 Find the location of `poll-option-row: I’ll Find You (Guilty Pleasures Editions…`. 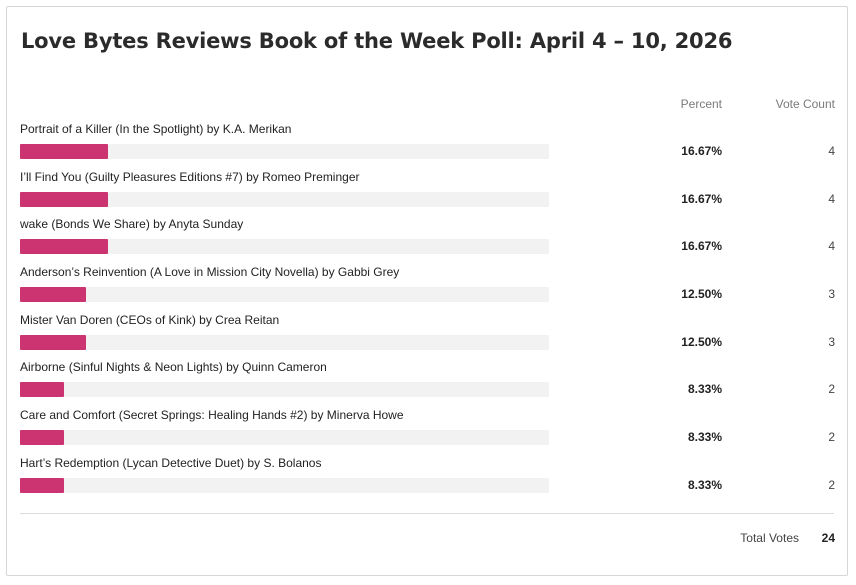

poll-option-row: I’ll Find You (Guilty Pleasures Editions… is located at coordinates (427, 193).